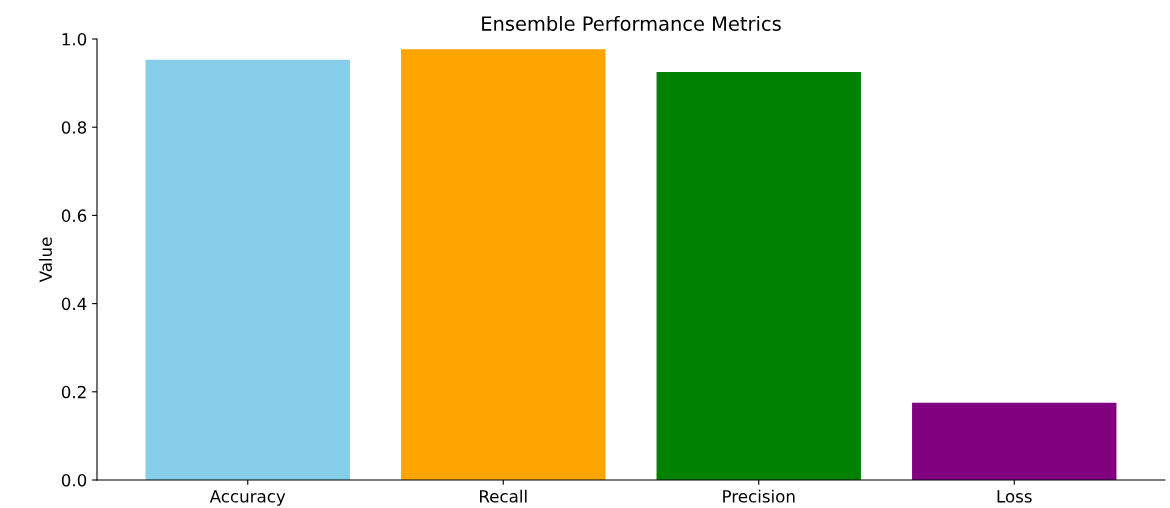 This screenshot has width=1170, height=508. Describe the element at coordinates (247, 498) in the screenshot. I see `x-tick-label: Accuracy` at that location.